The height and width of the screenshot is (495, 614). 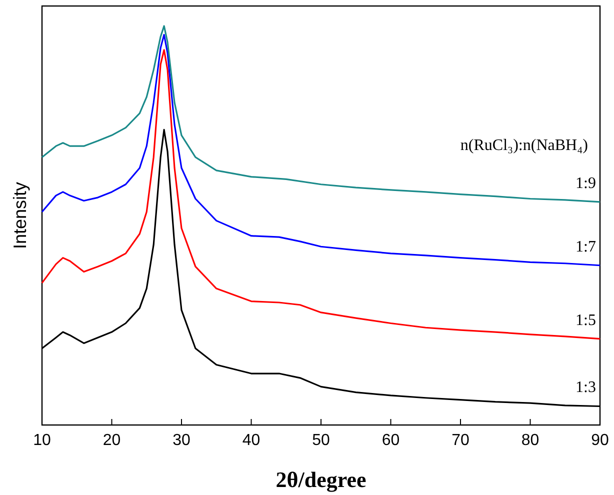 I want to click on x-tick-label: 10, so click(x=42, y=440).